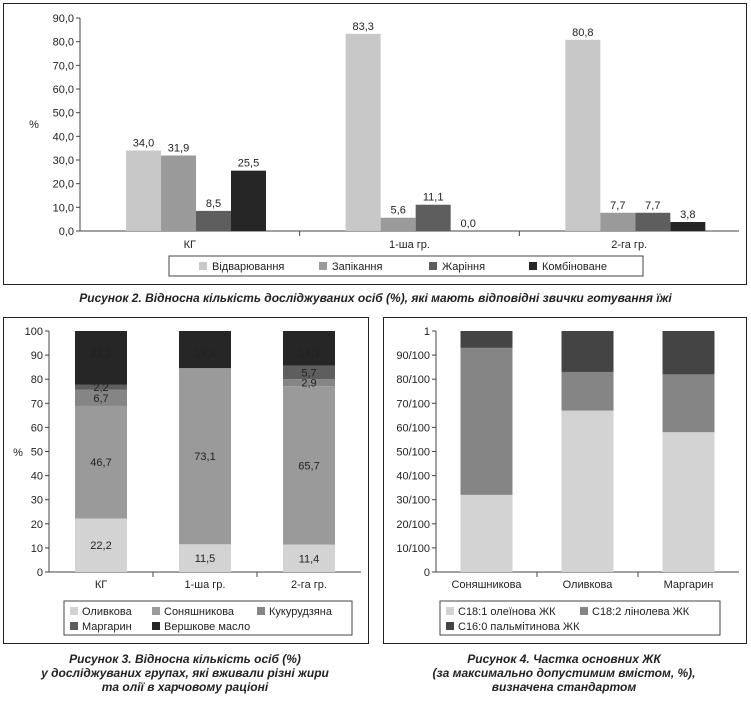 The width and height of the screenshot is (751, 705). Describe the element at coordinates (205, 585) in the screenshot. I see `x-tick-label: 1-ша гр.` at that location.